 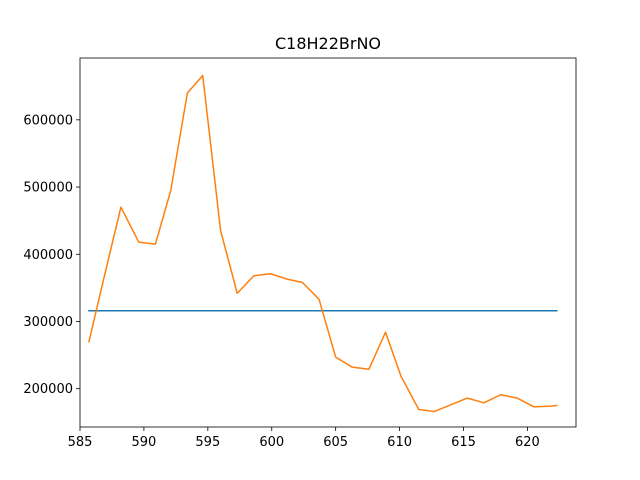 What do you see at coordinates (48, 255) in the screenshot?
I see `y-tick-label: 400000` at bounding box center [48, 255].